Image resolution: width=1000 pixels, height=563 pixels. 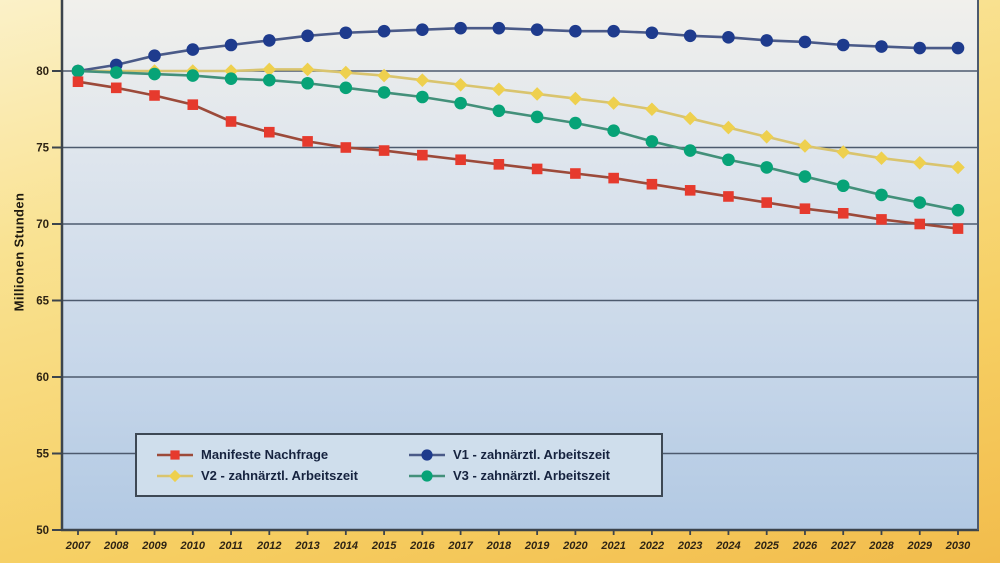 What do you see at coordinates (42, 531) in the screenshot?
I see `svg-text: 50` at bounding box center [42, 531].